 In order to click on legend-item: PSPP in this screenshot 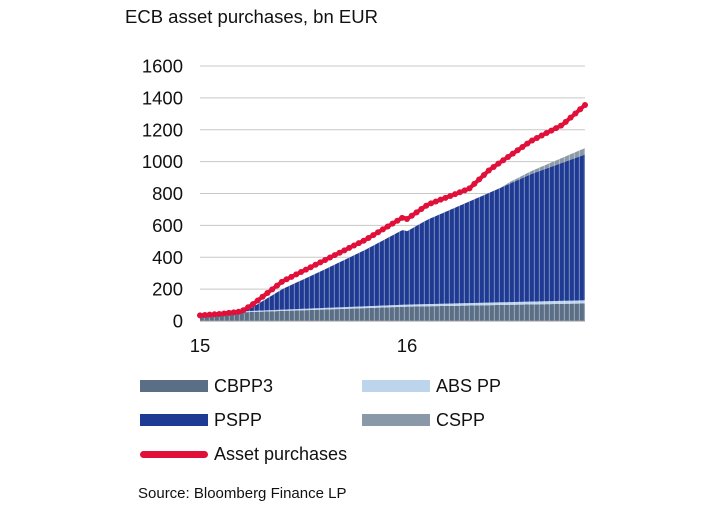, I will do `click(201, 420)`.